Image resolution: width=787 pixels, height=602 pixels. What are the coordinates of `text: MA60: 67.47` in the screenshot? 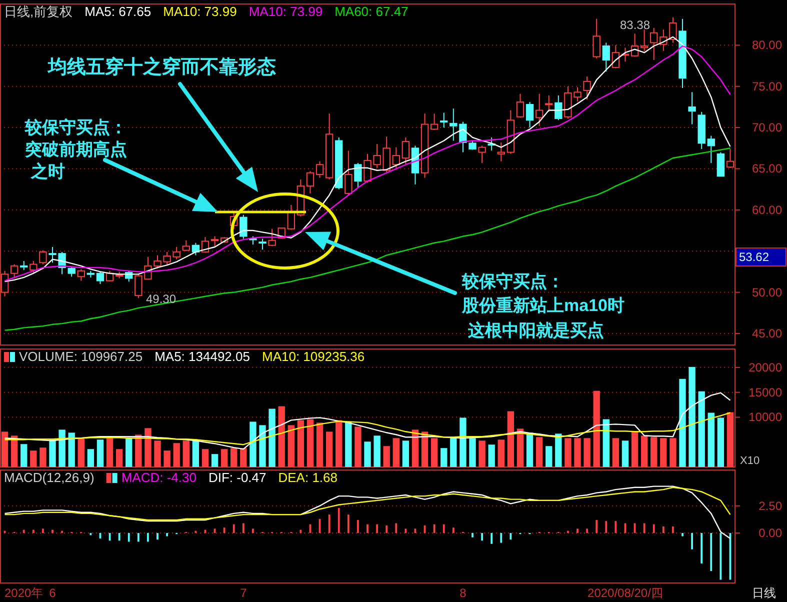 It's located at (371, 11).